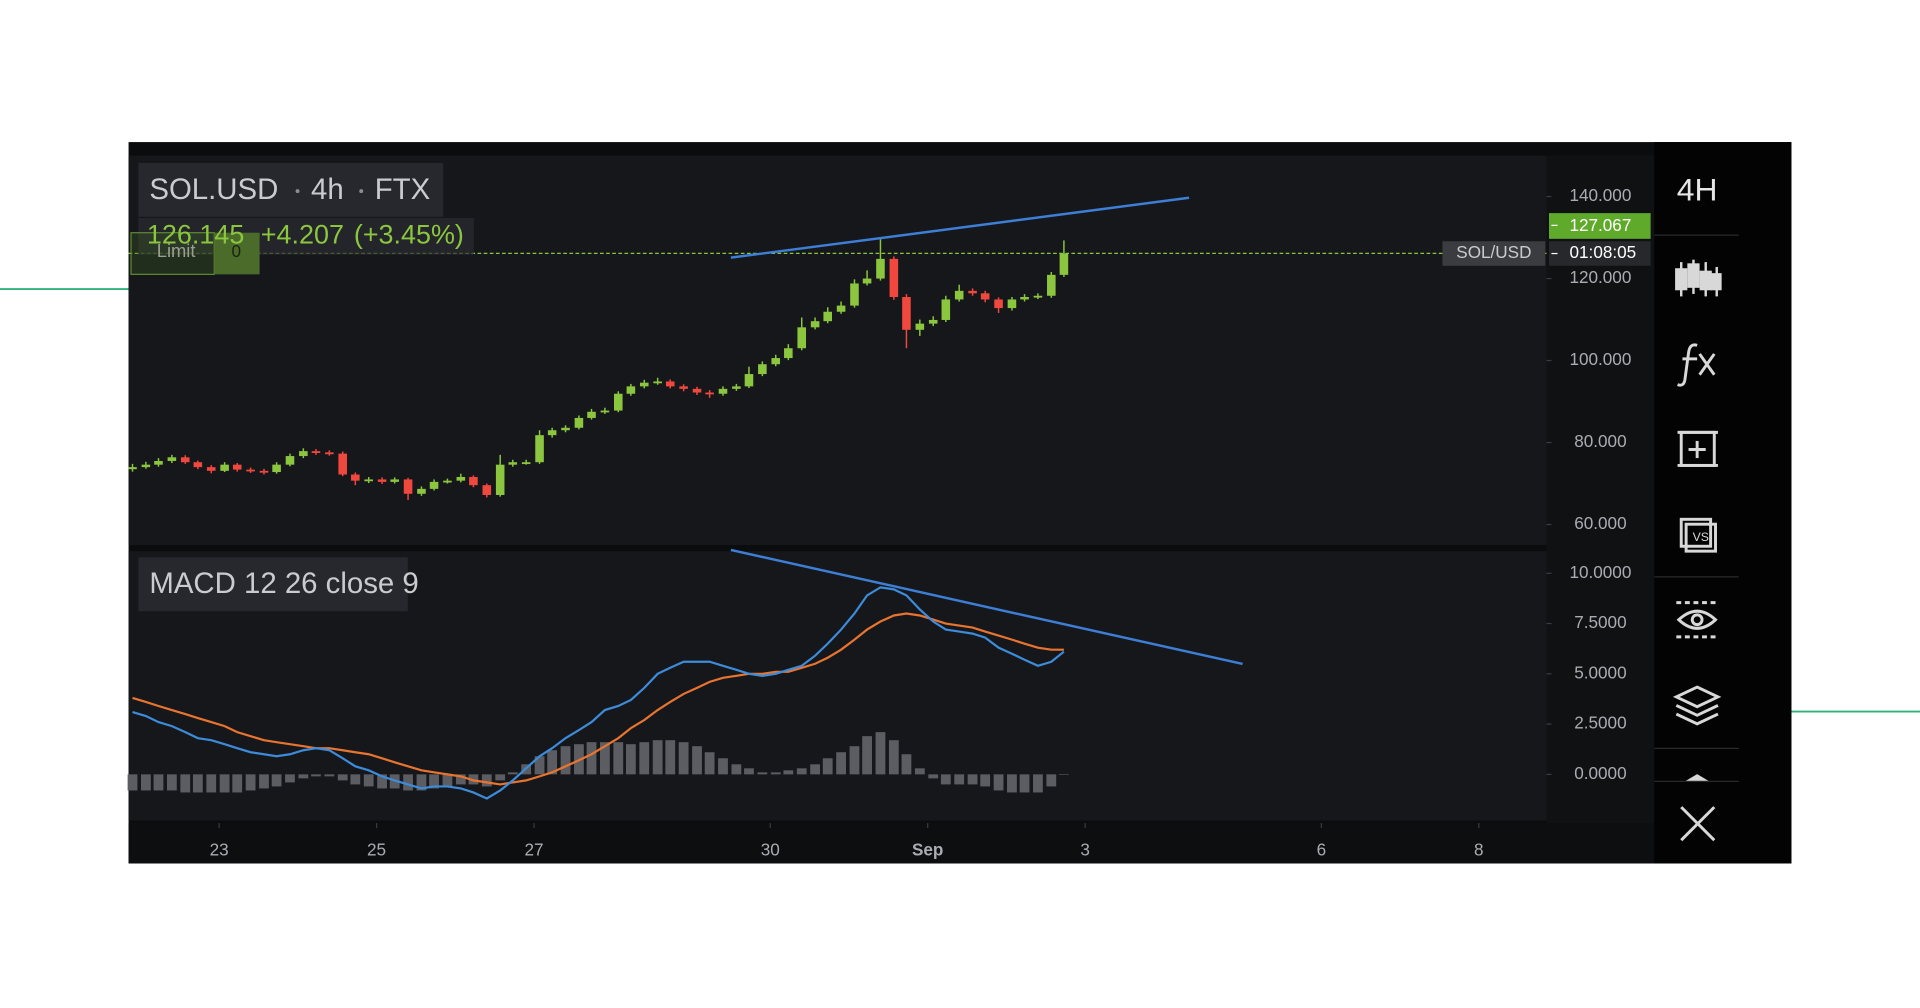  Describe the element at coordinates (1697, 190) in the screenshot. I see `interval-button: 4H` at that location.